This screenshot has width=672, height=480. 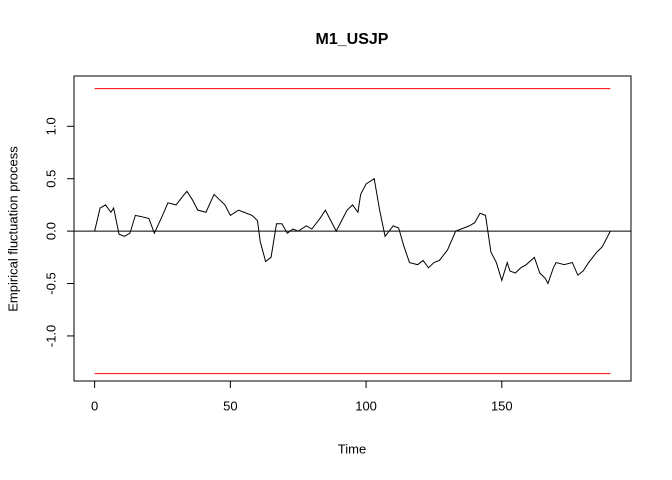 What do you see at coordinates (12, 229) in the screenshot?
I see `y-axis-label: Empirical fluctuation process` at bounding box center [12, 229].